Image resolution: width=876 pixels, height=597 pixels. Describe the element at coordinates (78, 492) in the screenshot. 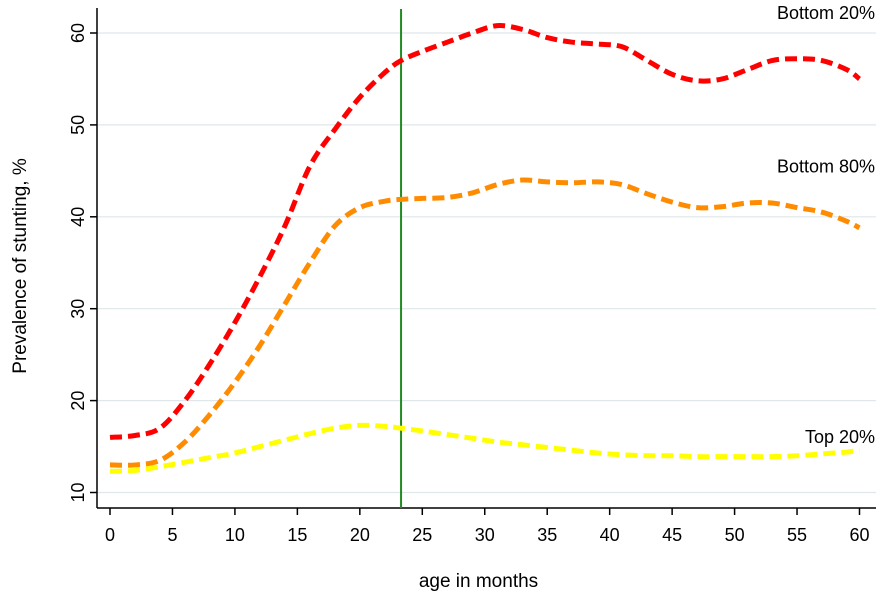

I see `y-tick-label: 10` at that location.